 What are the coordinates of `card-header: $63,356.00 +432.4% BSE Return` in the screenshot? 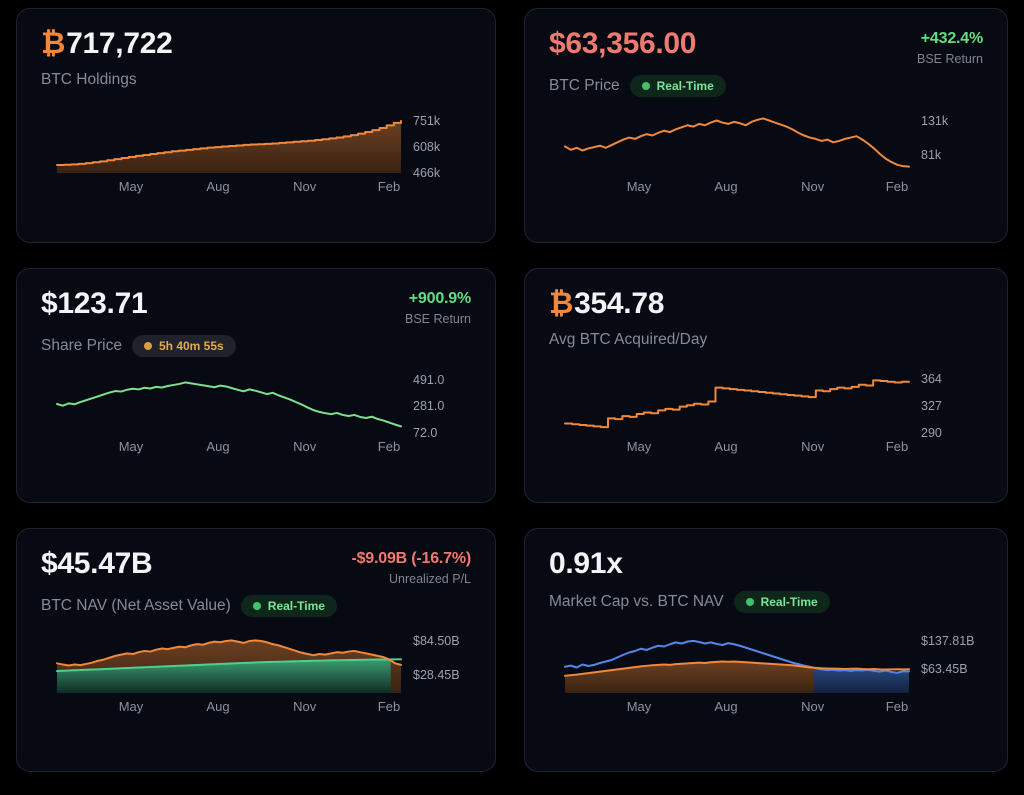 It's located at (766, 46).